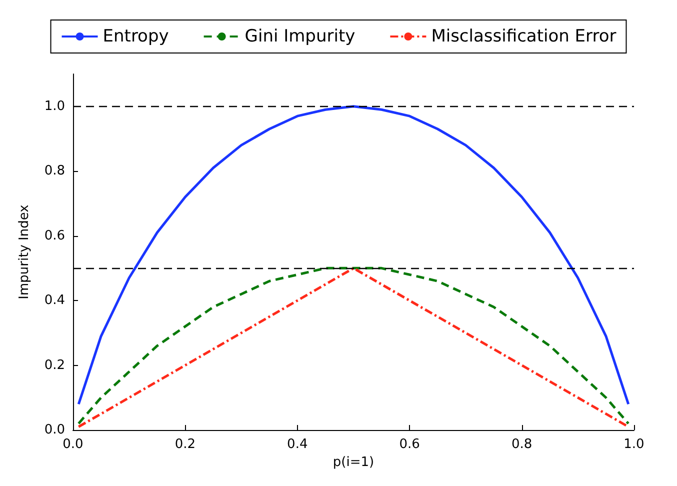  What do you see at coordinates (54, 365) in the screenshot?
I see `y-tick-label: 0.2` at bounding box center [54, 365].